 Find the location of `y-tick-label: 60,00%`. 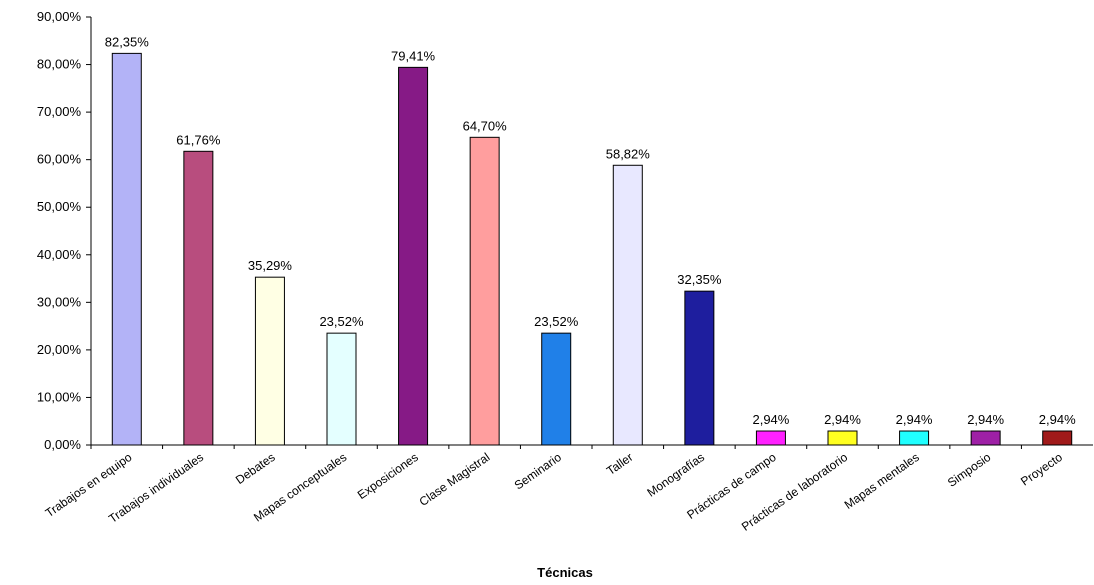

y-tick-label: 60,00% is located at coordinates (59, 159).